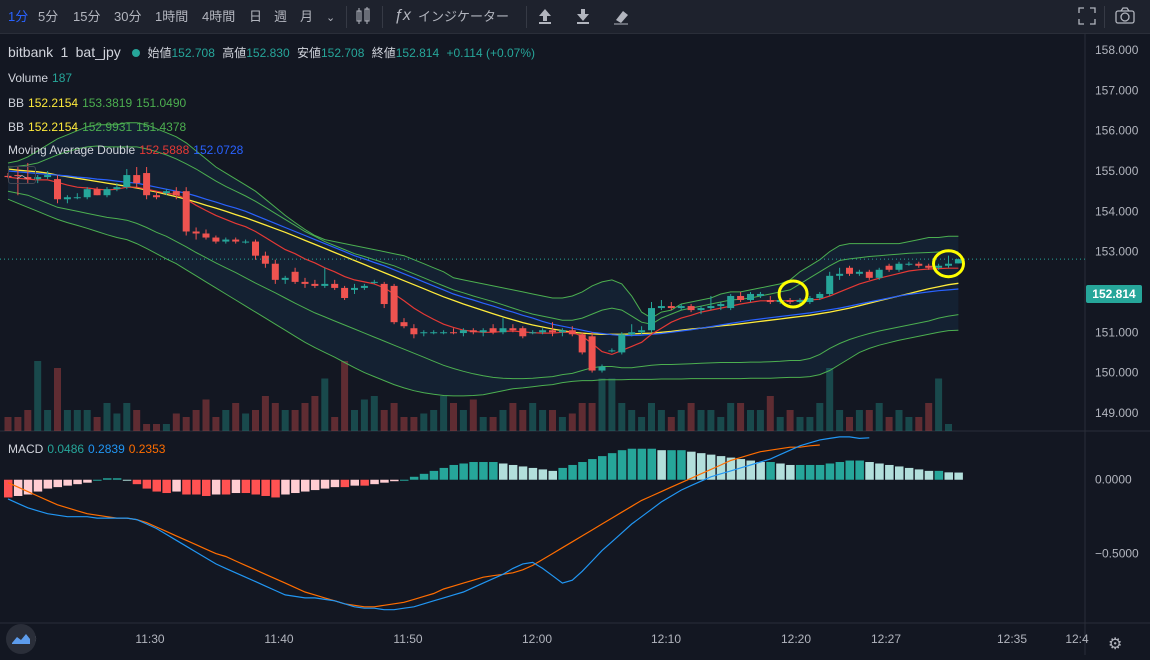 The width and height of the screenshot is (1150, 660). Describe the element at coordinates (128, 16) in the screenshot. I see `interval-30m: 30分` at that location.